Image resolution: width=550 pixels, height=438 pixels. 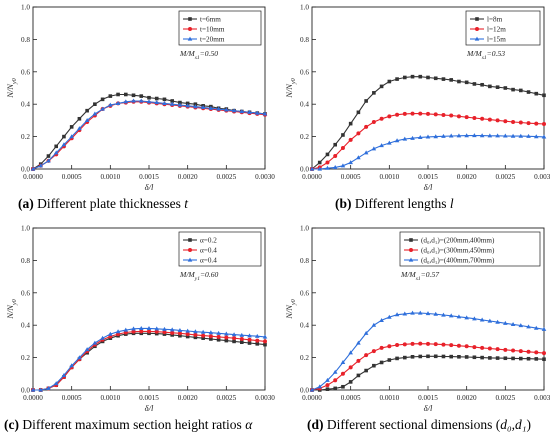 I want to click on legend-label: (d₀,d₁)=(200mm,400mm), so click(x=458, y=241).